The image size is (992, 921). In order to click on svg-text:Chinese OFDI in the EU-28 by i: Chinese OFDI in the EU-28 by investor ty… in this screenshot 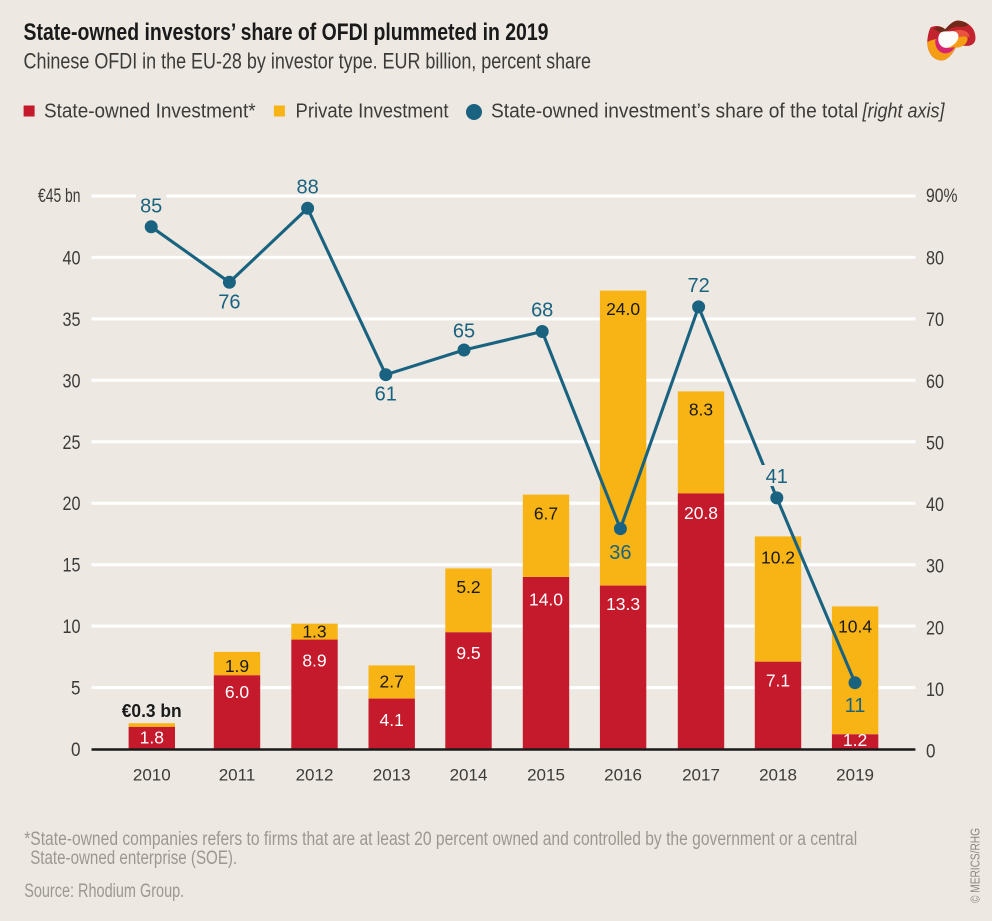, I will do `click(308, 61)`.